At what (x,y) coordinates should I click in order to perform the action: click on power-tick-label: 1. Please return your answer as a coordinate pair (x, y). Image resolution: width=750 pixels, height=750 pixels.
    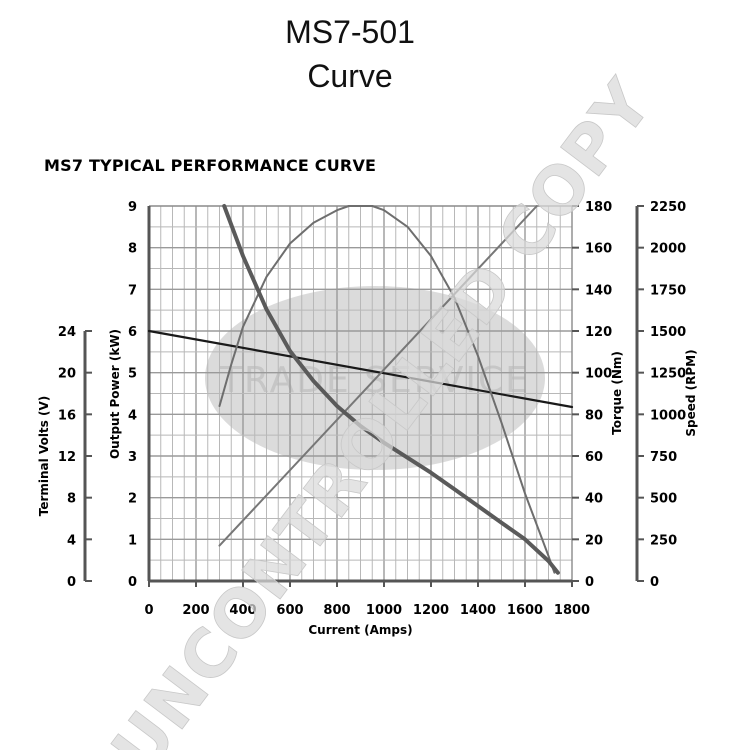
    Looking at the image, I should click on (132, 540).